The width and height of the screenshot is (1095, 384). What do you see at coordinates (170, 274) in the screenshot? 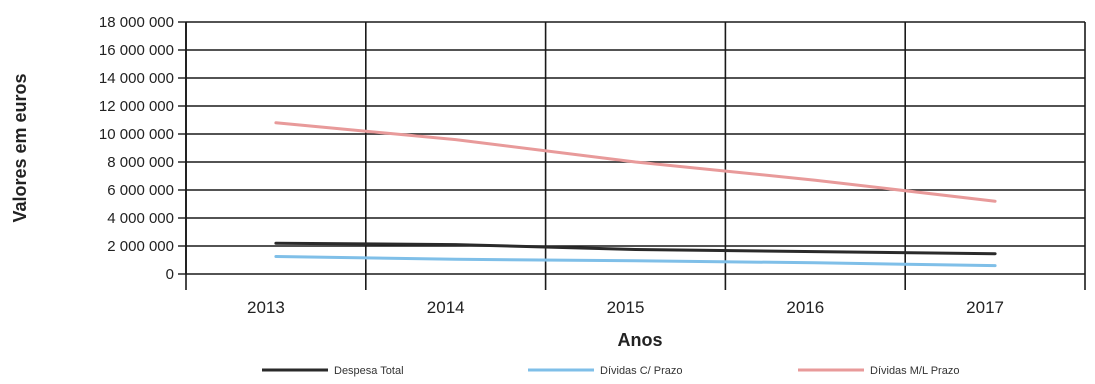
I see `y-tick-label: 0` at bounding box center [170, 274].